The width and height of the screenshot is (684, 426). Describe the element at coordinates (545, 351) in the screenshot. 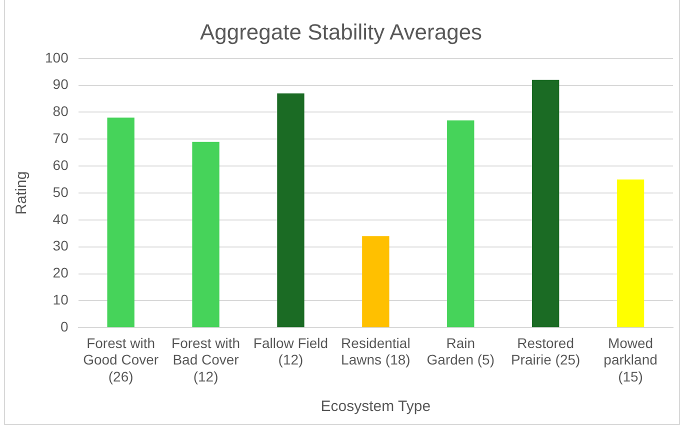

I see `x-tick-label: Restored Prairie (25)` at that location.